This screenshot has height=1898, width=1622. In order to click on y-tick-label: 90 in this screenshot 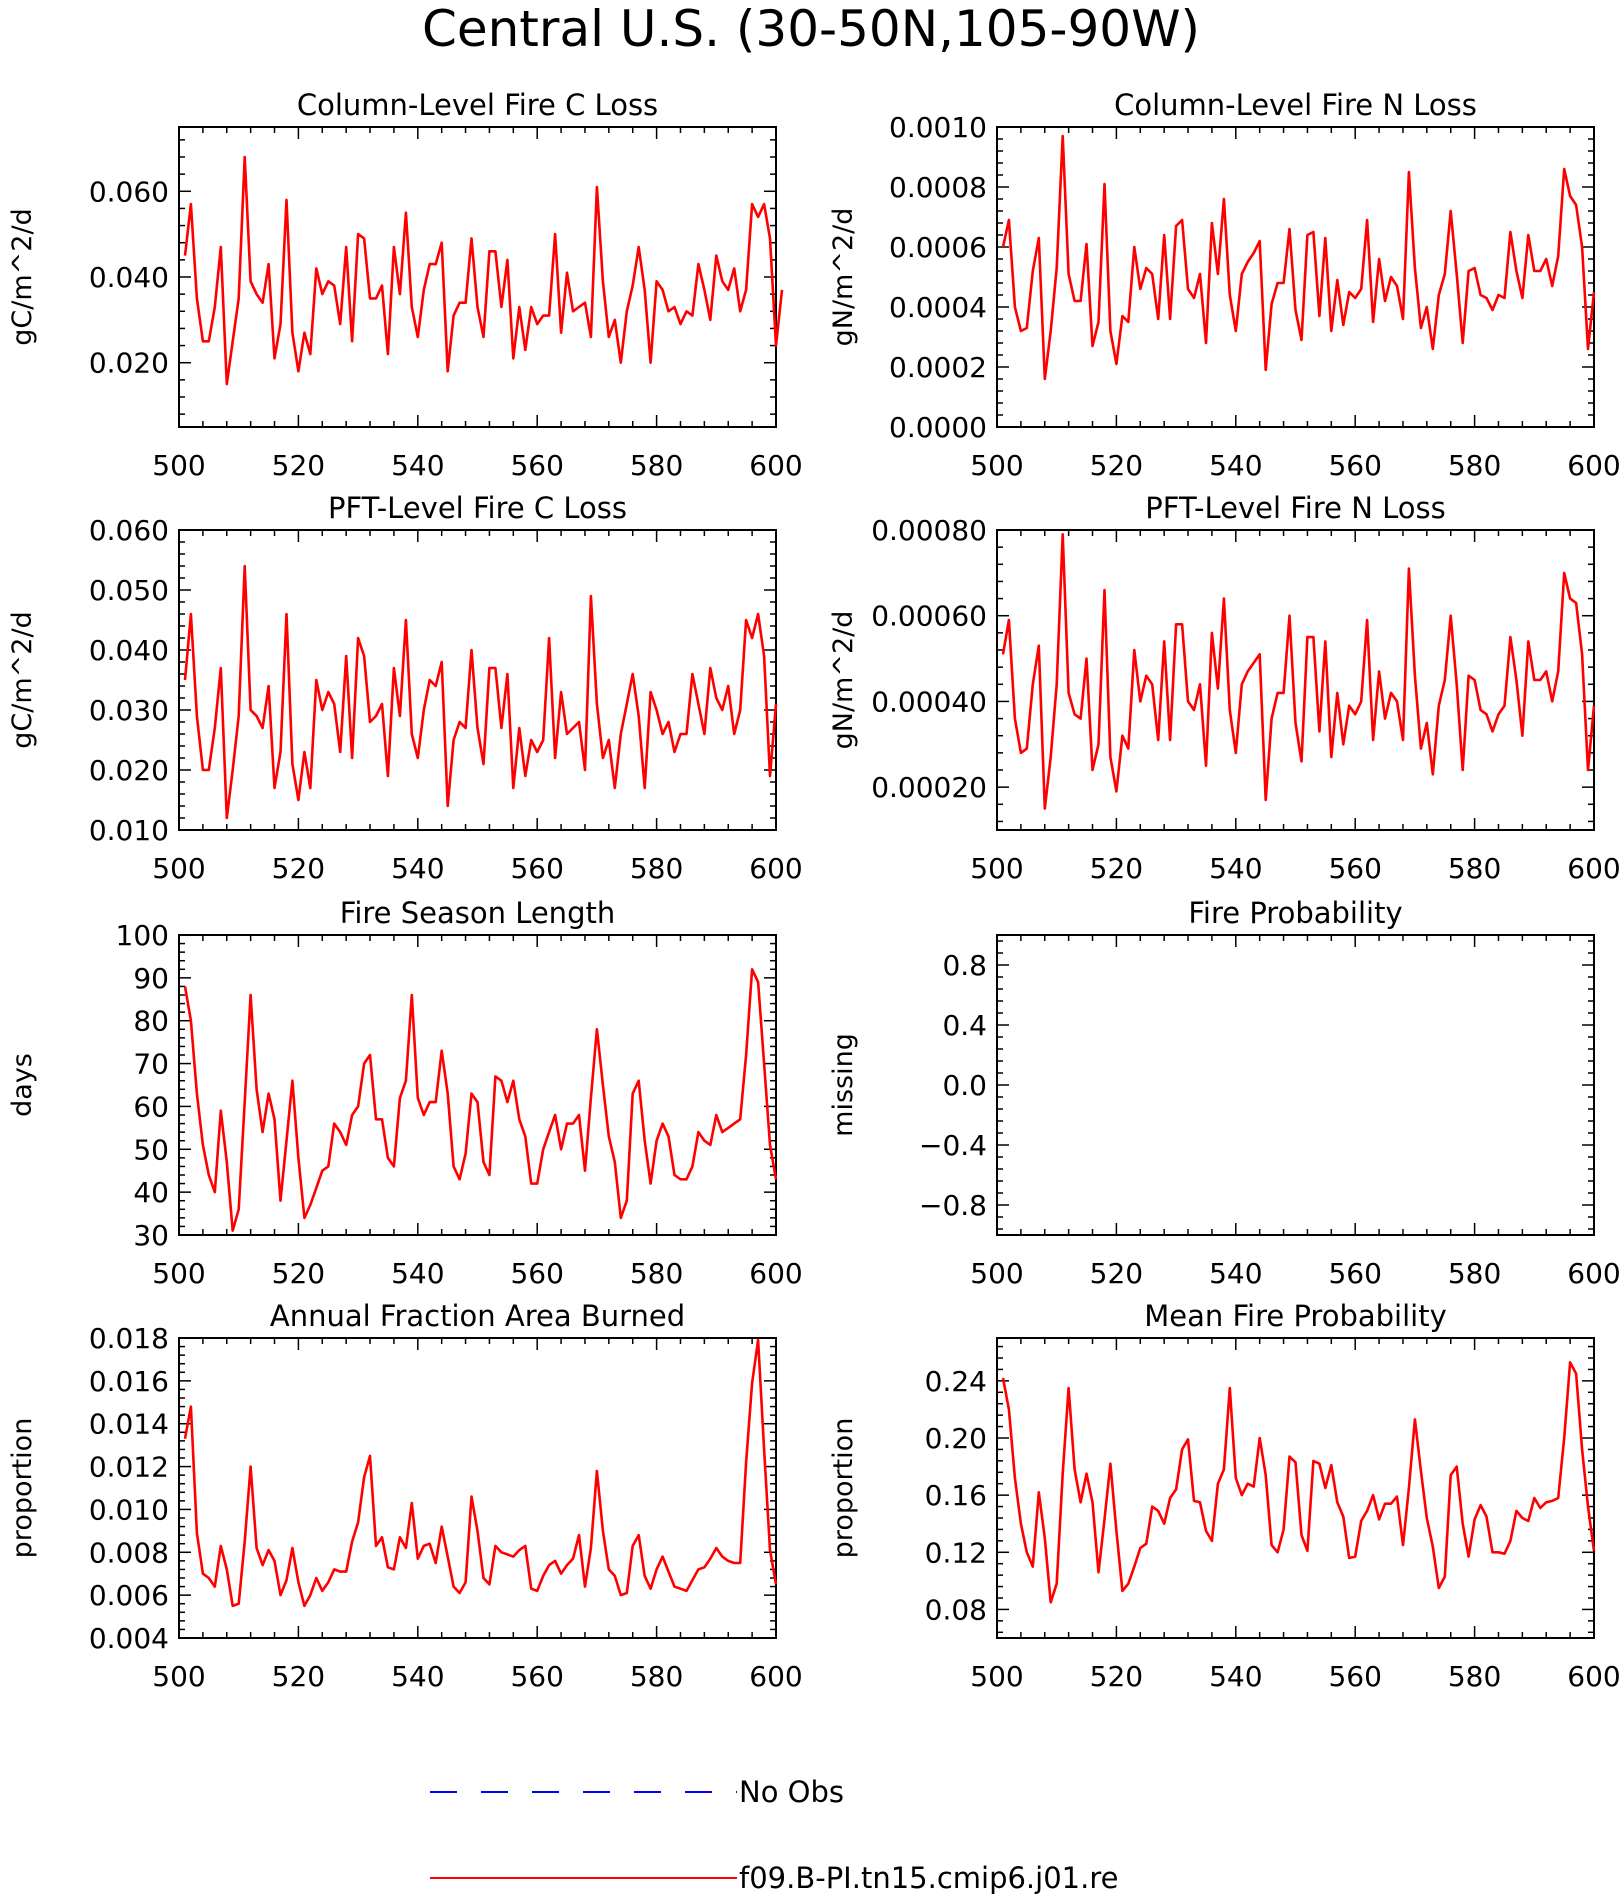, I will do `click(151, 978)`.